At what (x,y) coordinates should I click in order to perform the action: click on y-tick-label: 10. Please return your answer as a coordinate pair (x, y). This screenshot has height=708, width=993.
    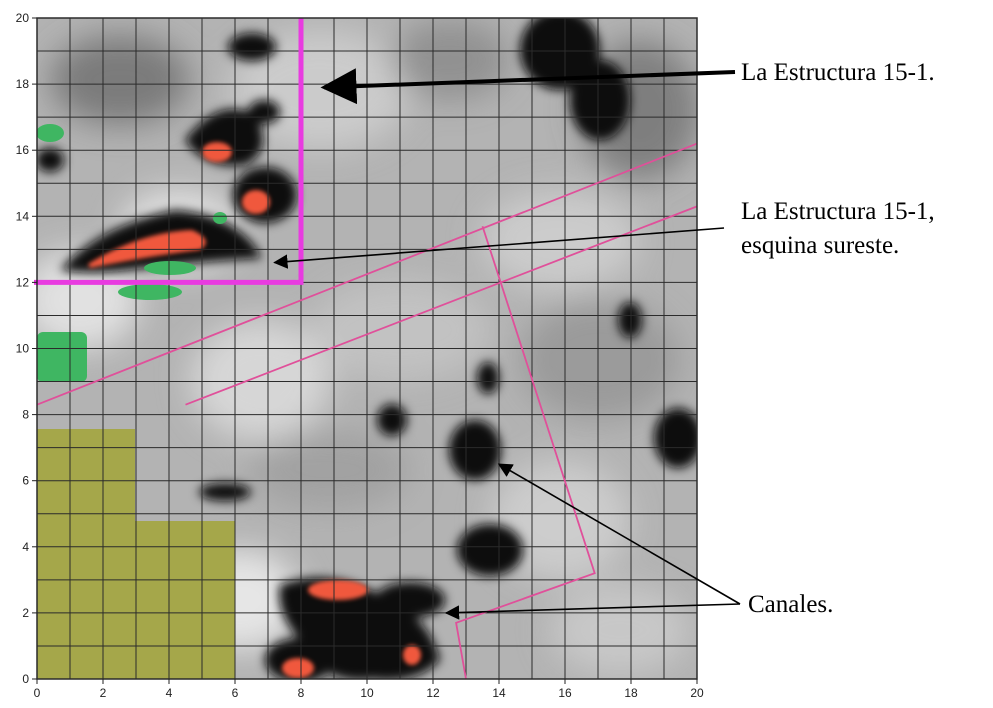
    Looking at the image, I should click on (23, 349).